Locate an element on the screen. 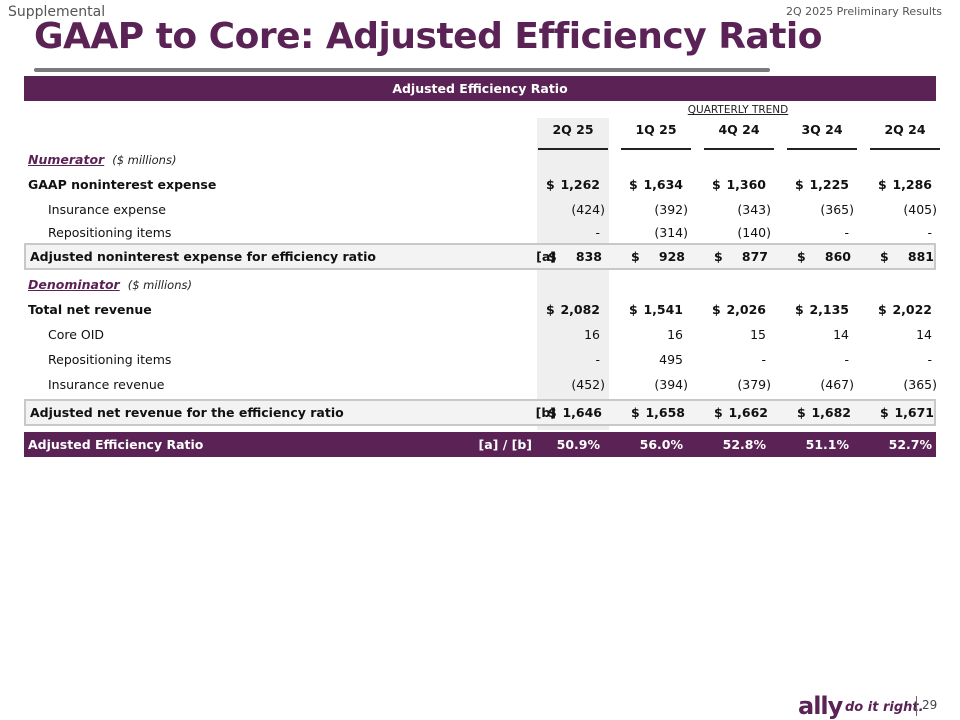 The image size is (960, 720). reference-marker: [a] is located at coordinates (546, 256).